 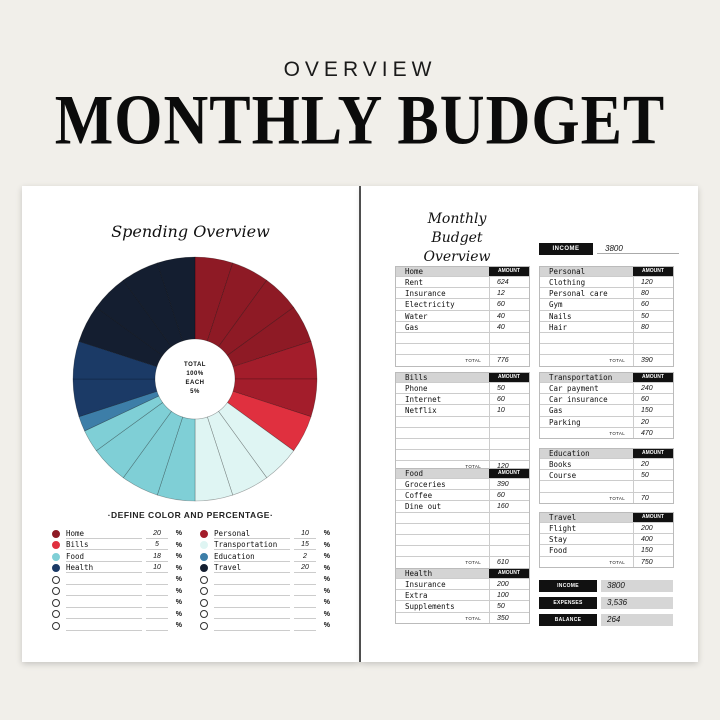 I want to click on expense-amount: 10, so click(x=509, y=410).